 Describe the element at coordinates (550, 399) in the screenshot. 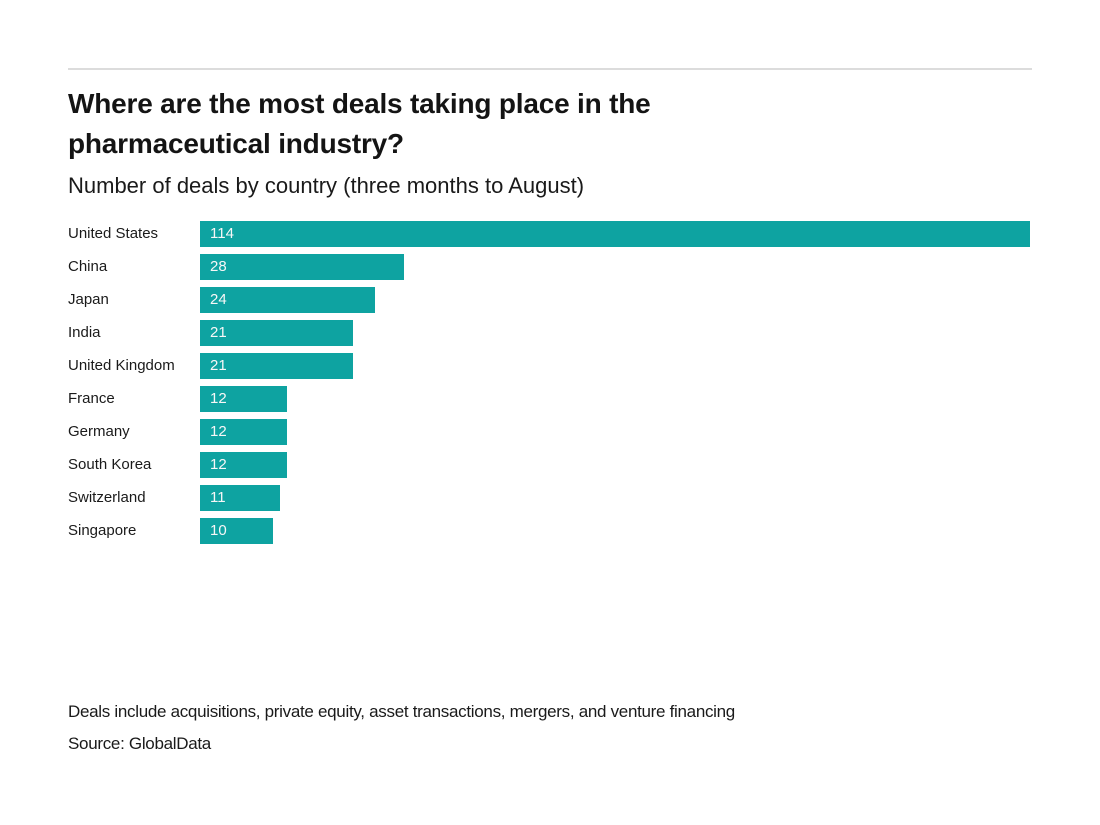

I see `chart-row: France 12` at that location.